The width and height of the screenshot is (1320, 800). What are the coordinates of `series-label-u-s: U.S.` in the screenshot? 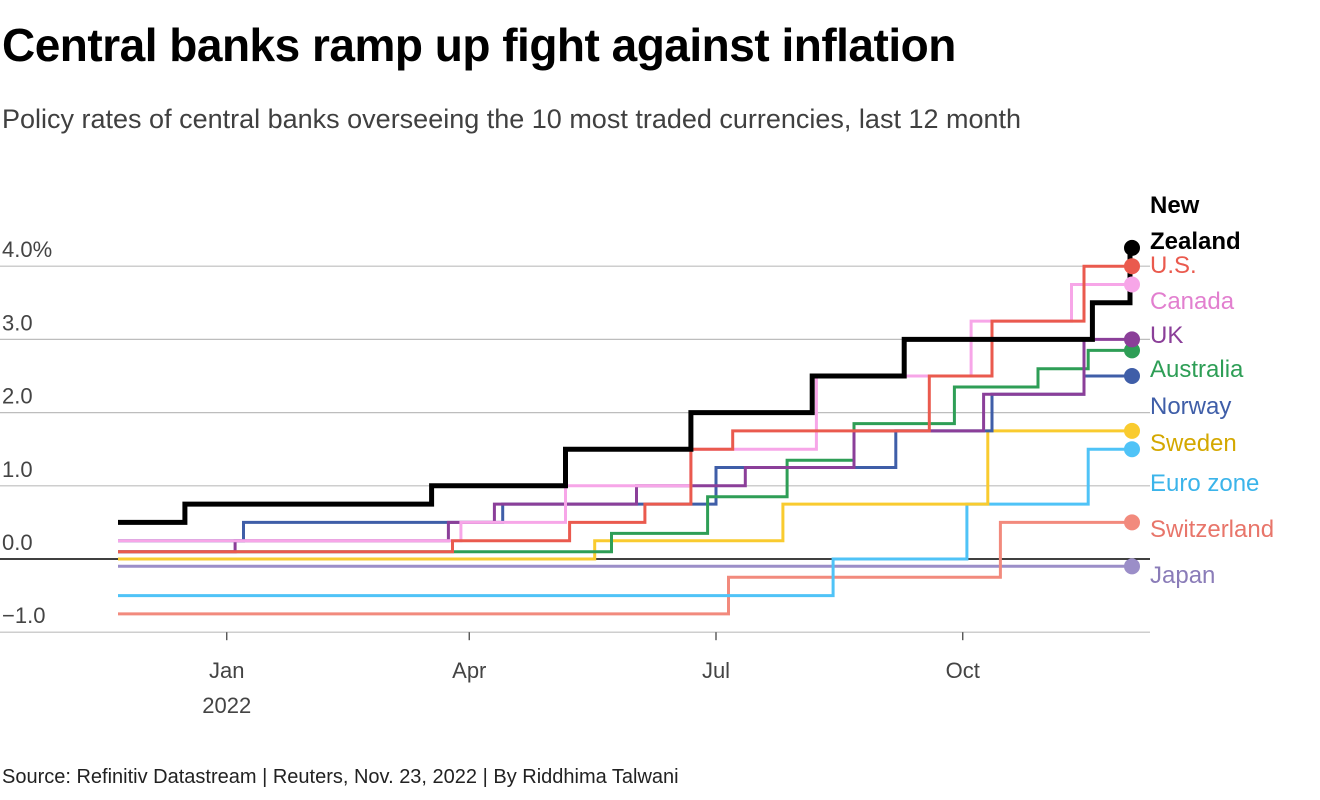 It's located at (1173, 265).